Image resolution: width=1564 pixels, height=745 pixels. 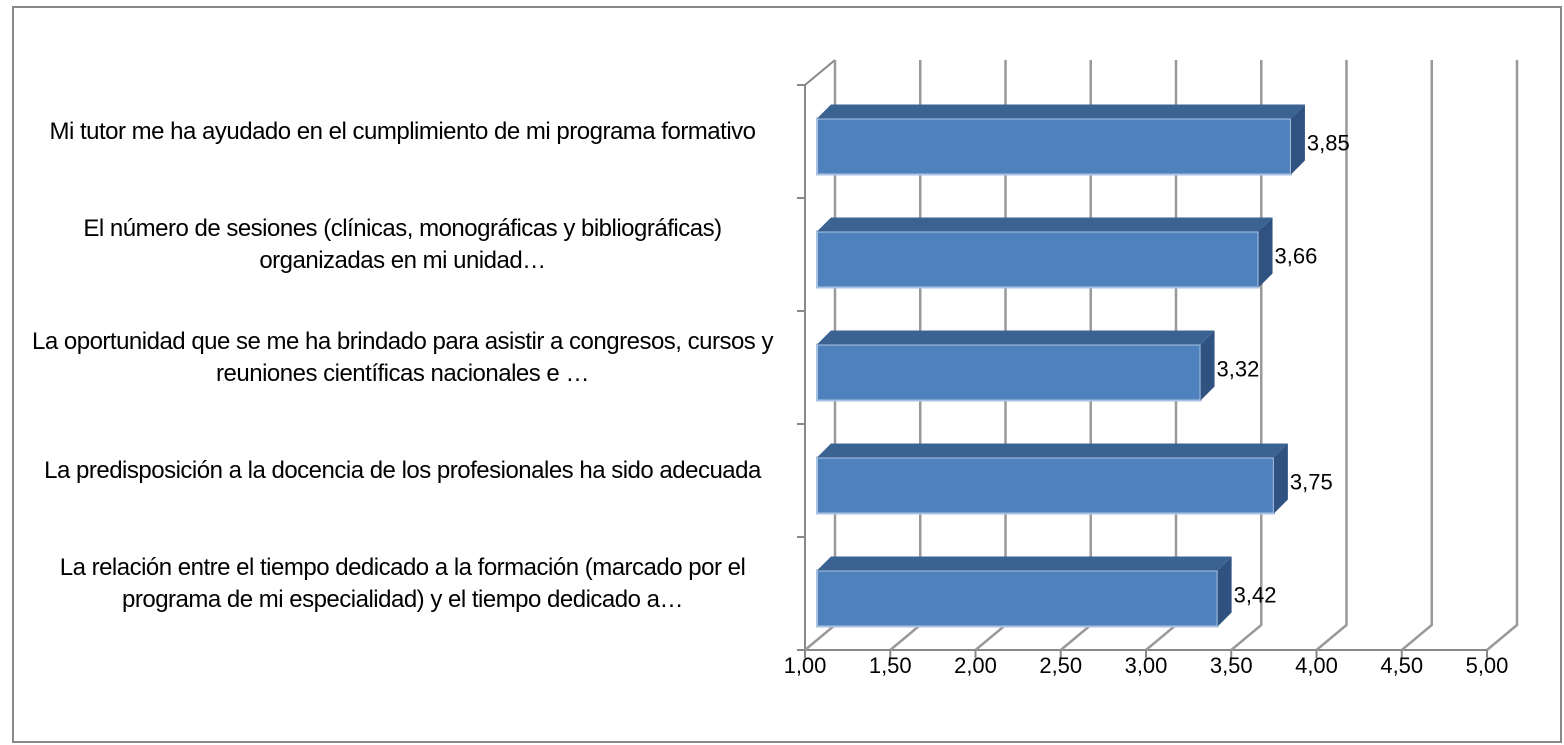 I want to click on value-label: 3,42, so click(x=1255, y=594).